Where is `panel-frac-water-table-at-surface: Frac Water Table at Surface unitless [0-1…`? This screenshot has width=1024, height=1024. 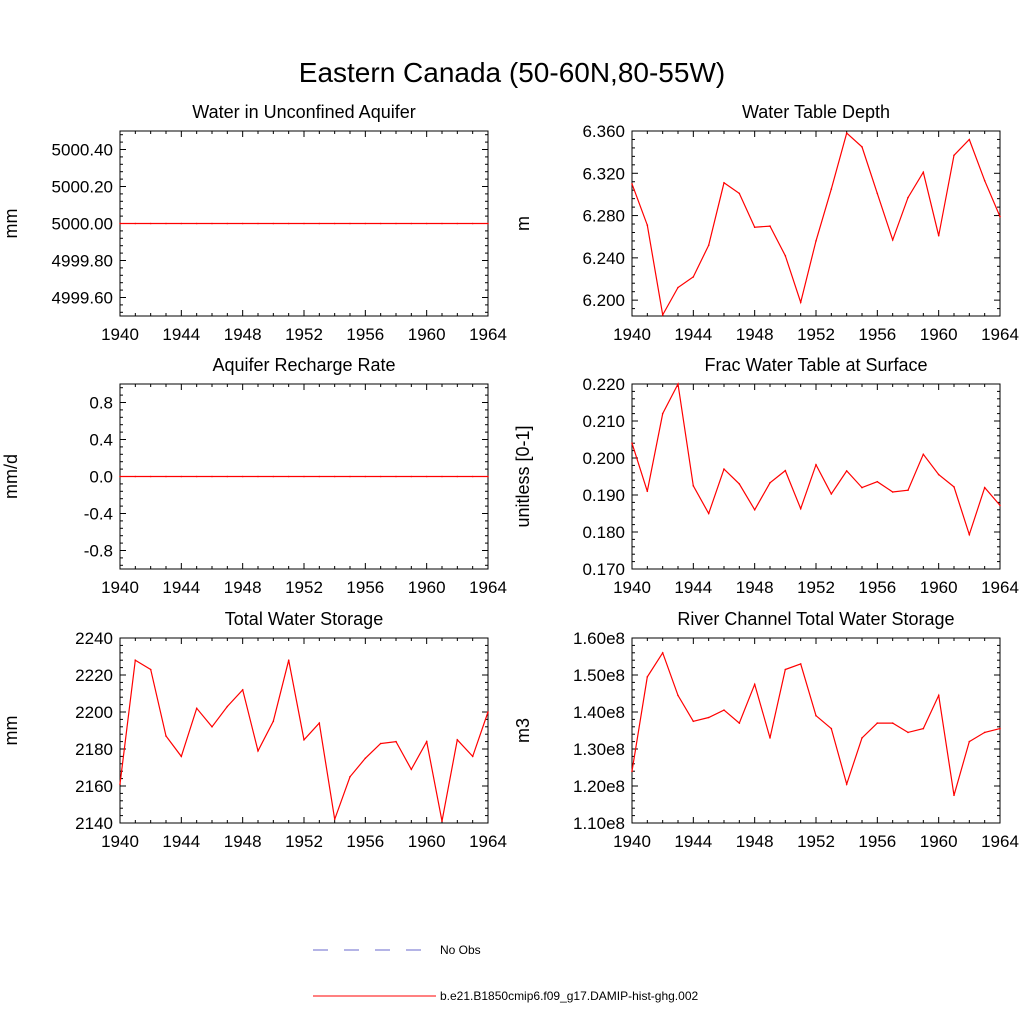
panel-frac-water-table-at-surface: Frac Water Table at Surface unitless [0-1… is located at coordinates (766, 476).